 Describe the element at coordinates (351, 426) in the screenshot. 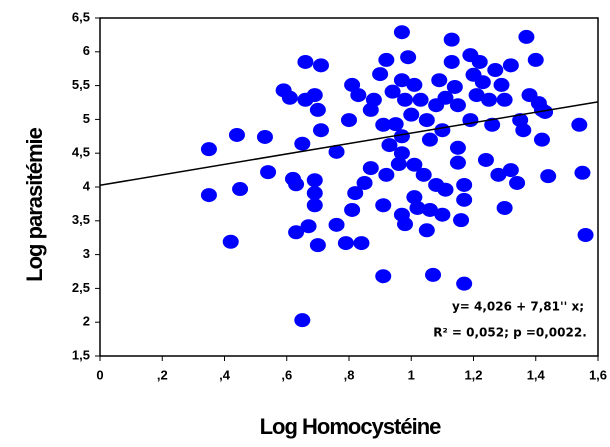

I see `x-axis-title: Log Homocystéine` at that location.